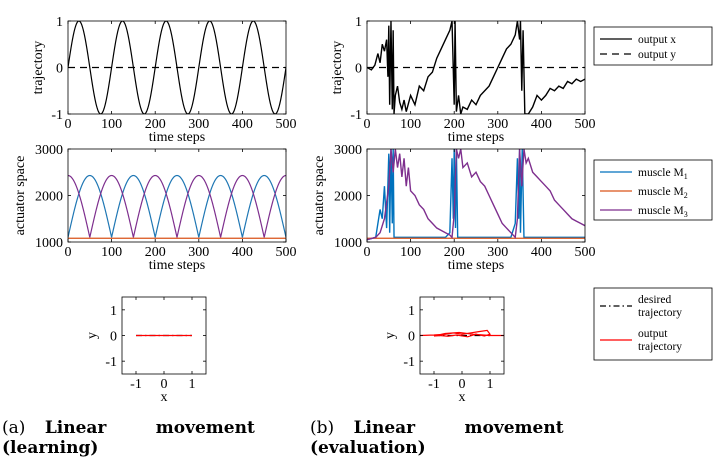 The width and height of the screenshot is (717, 461). Describe the element at coordinates (205, 428) in the screenshot. I see `caption-a-word2: movement` at that location.